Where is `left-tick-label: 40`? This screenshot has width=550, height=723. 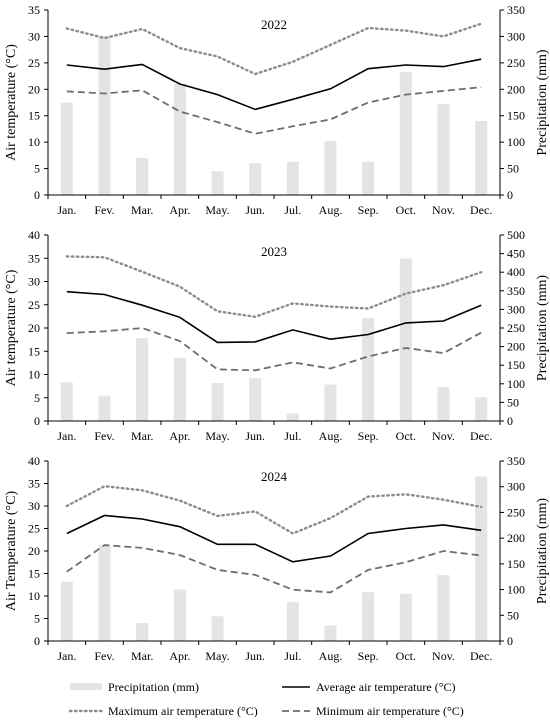
left-tick-label: 40 is located at coordinates (34, 235).